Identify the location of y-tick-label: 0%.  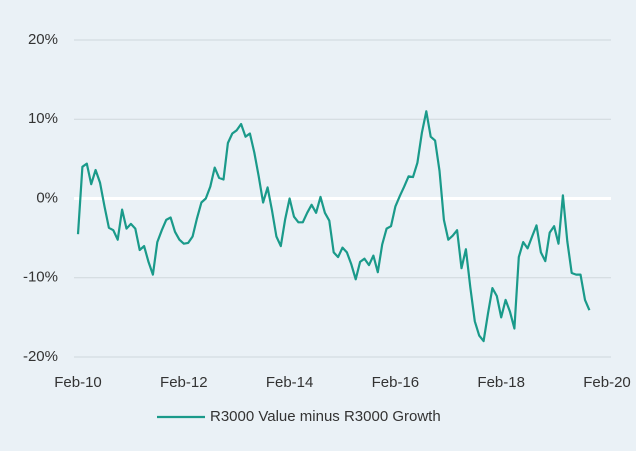
(47, 197).